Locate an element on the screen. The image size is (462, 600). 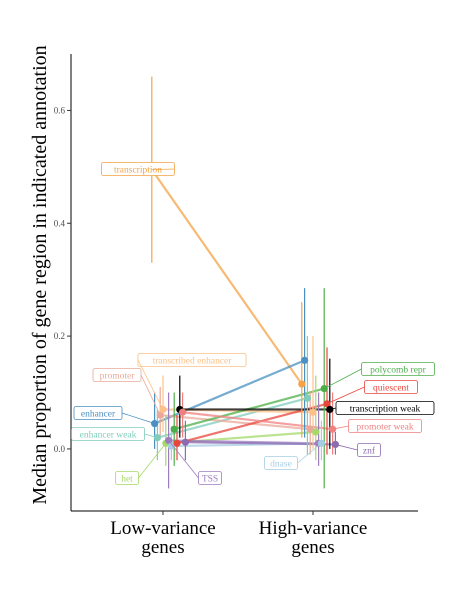
point-znf is located at coordinates (185, 442).